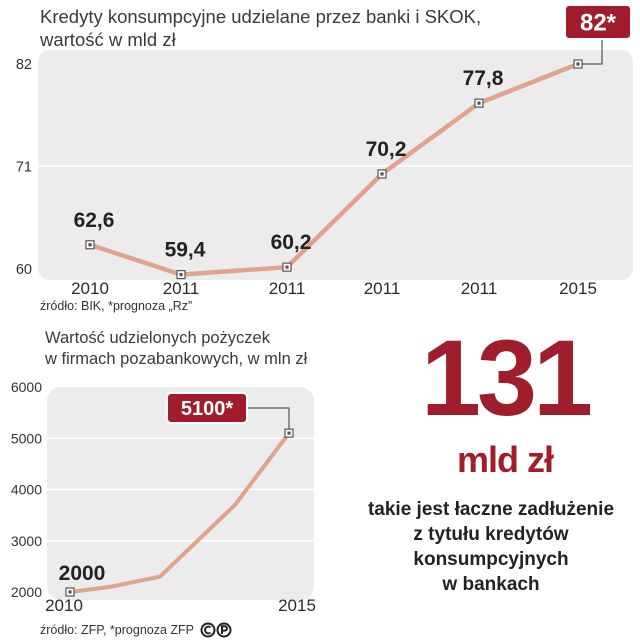 This screenshot has height=640, width=640. I want to click on chart2-highlight-badge, so click(207, 408).